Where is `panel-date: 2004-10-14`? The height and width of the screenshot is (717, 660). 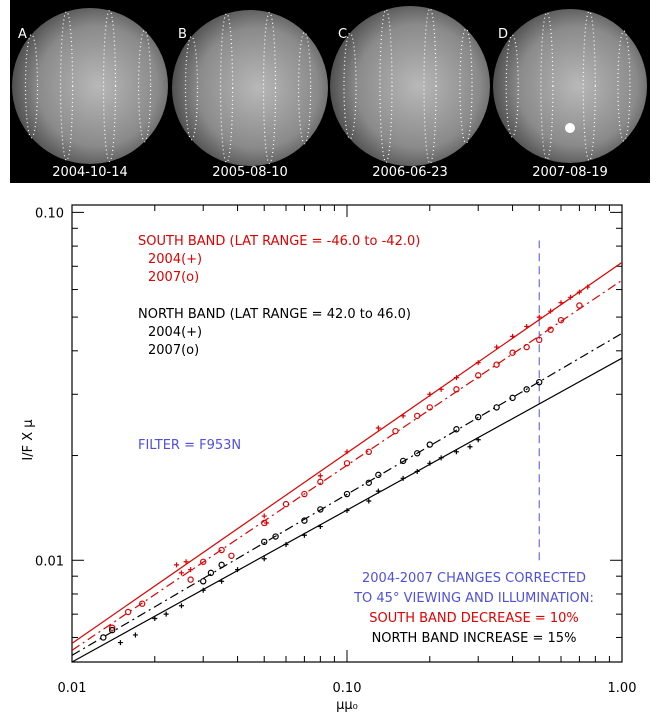 panel-date: 2004-10-14 is located at coordinates (90, 172).